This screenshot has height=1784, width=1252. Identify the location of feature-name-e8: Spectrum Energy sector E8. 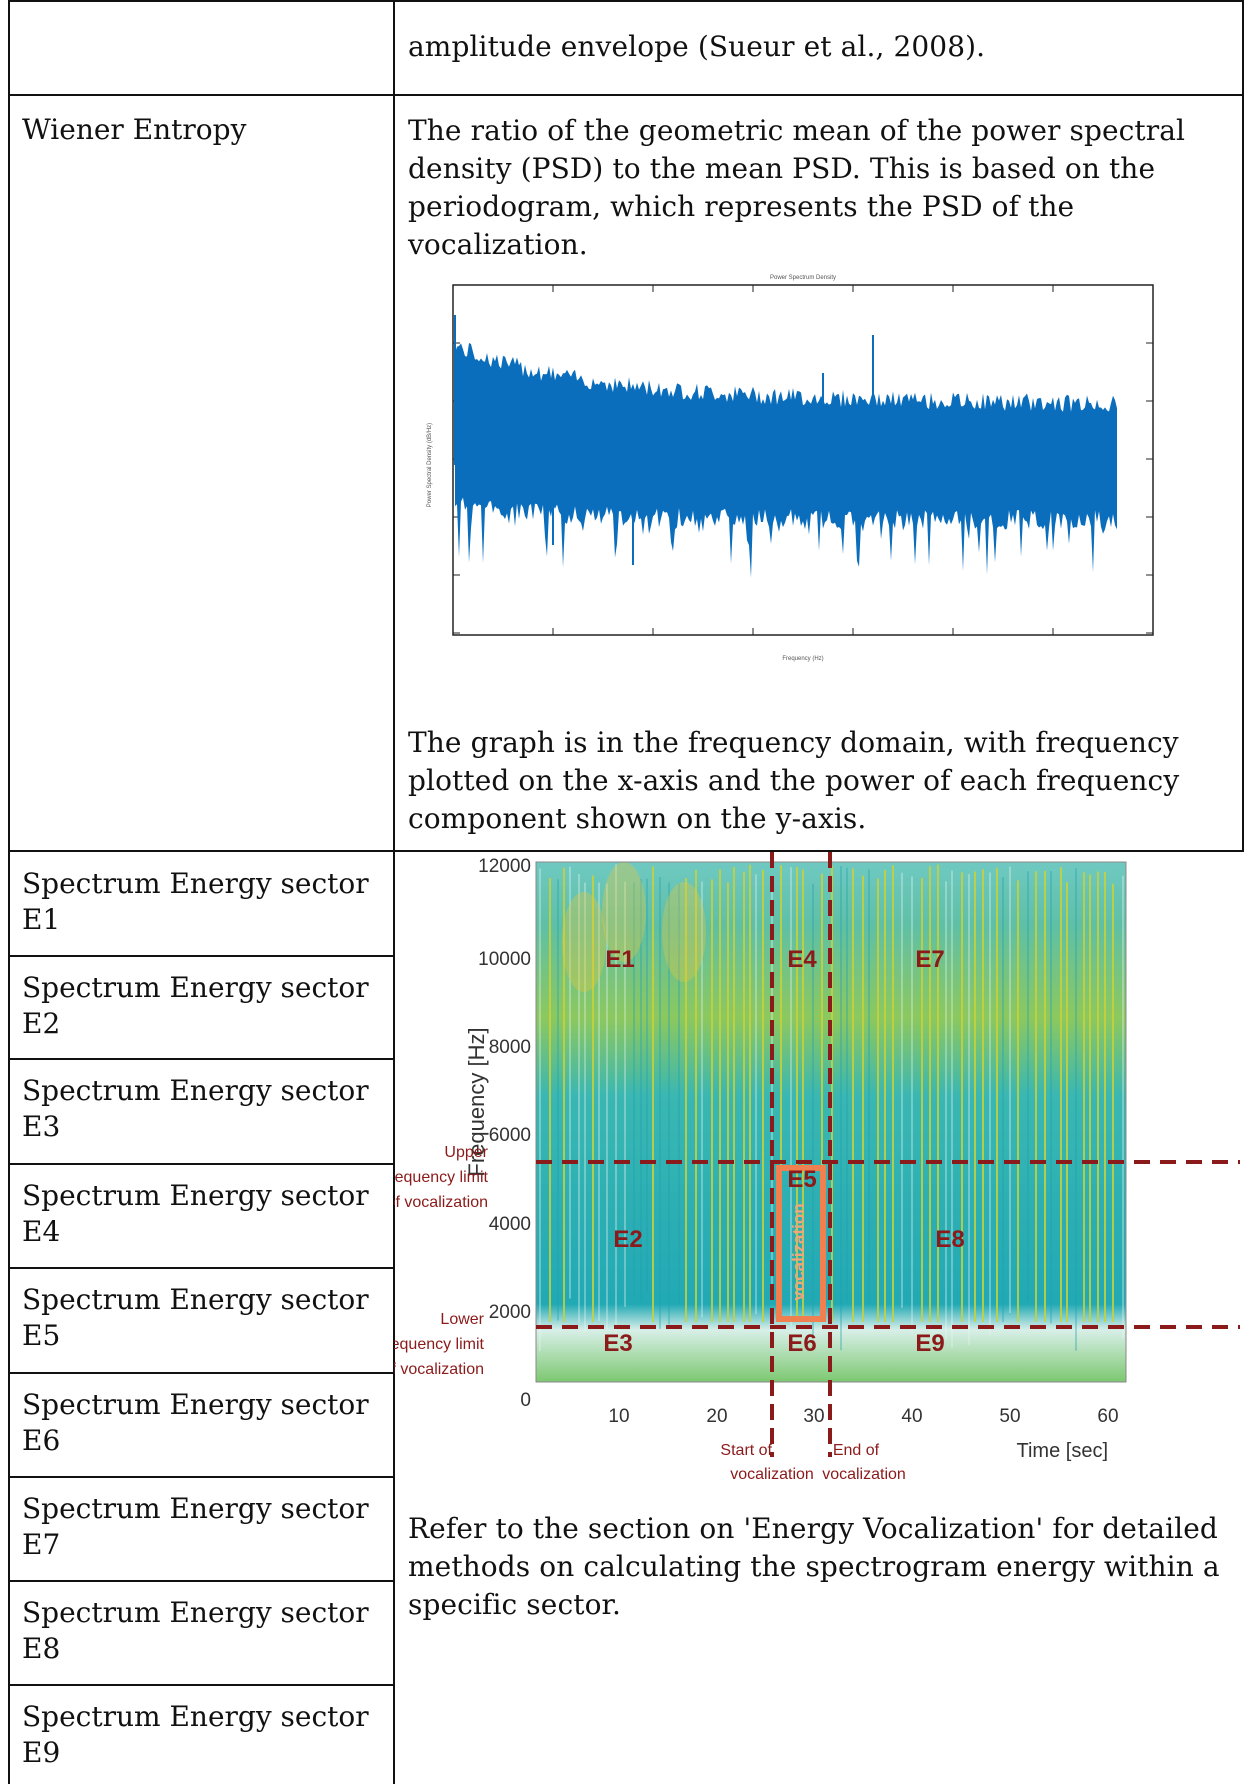
(195, 1630).